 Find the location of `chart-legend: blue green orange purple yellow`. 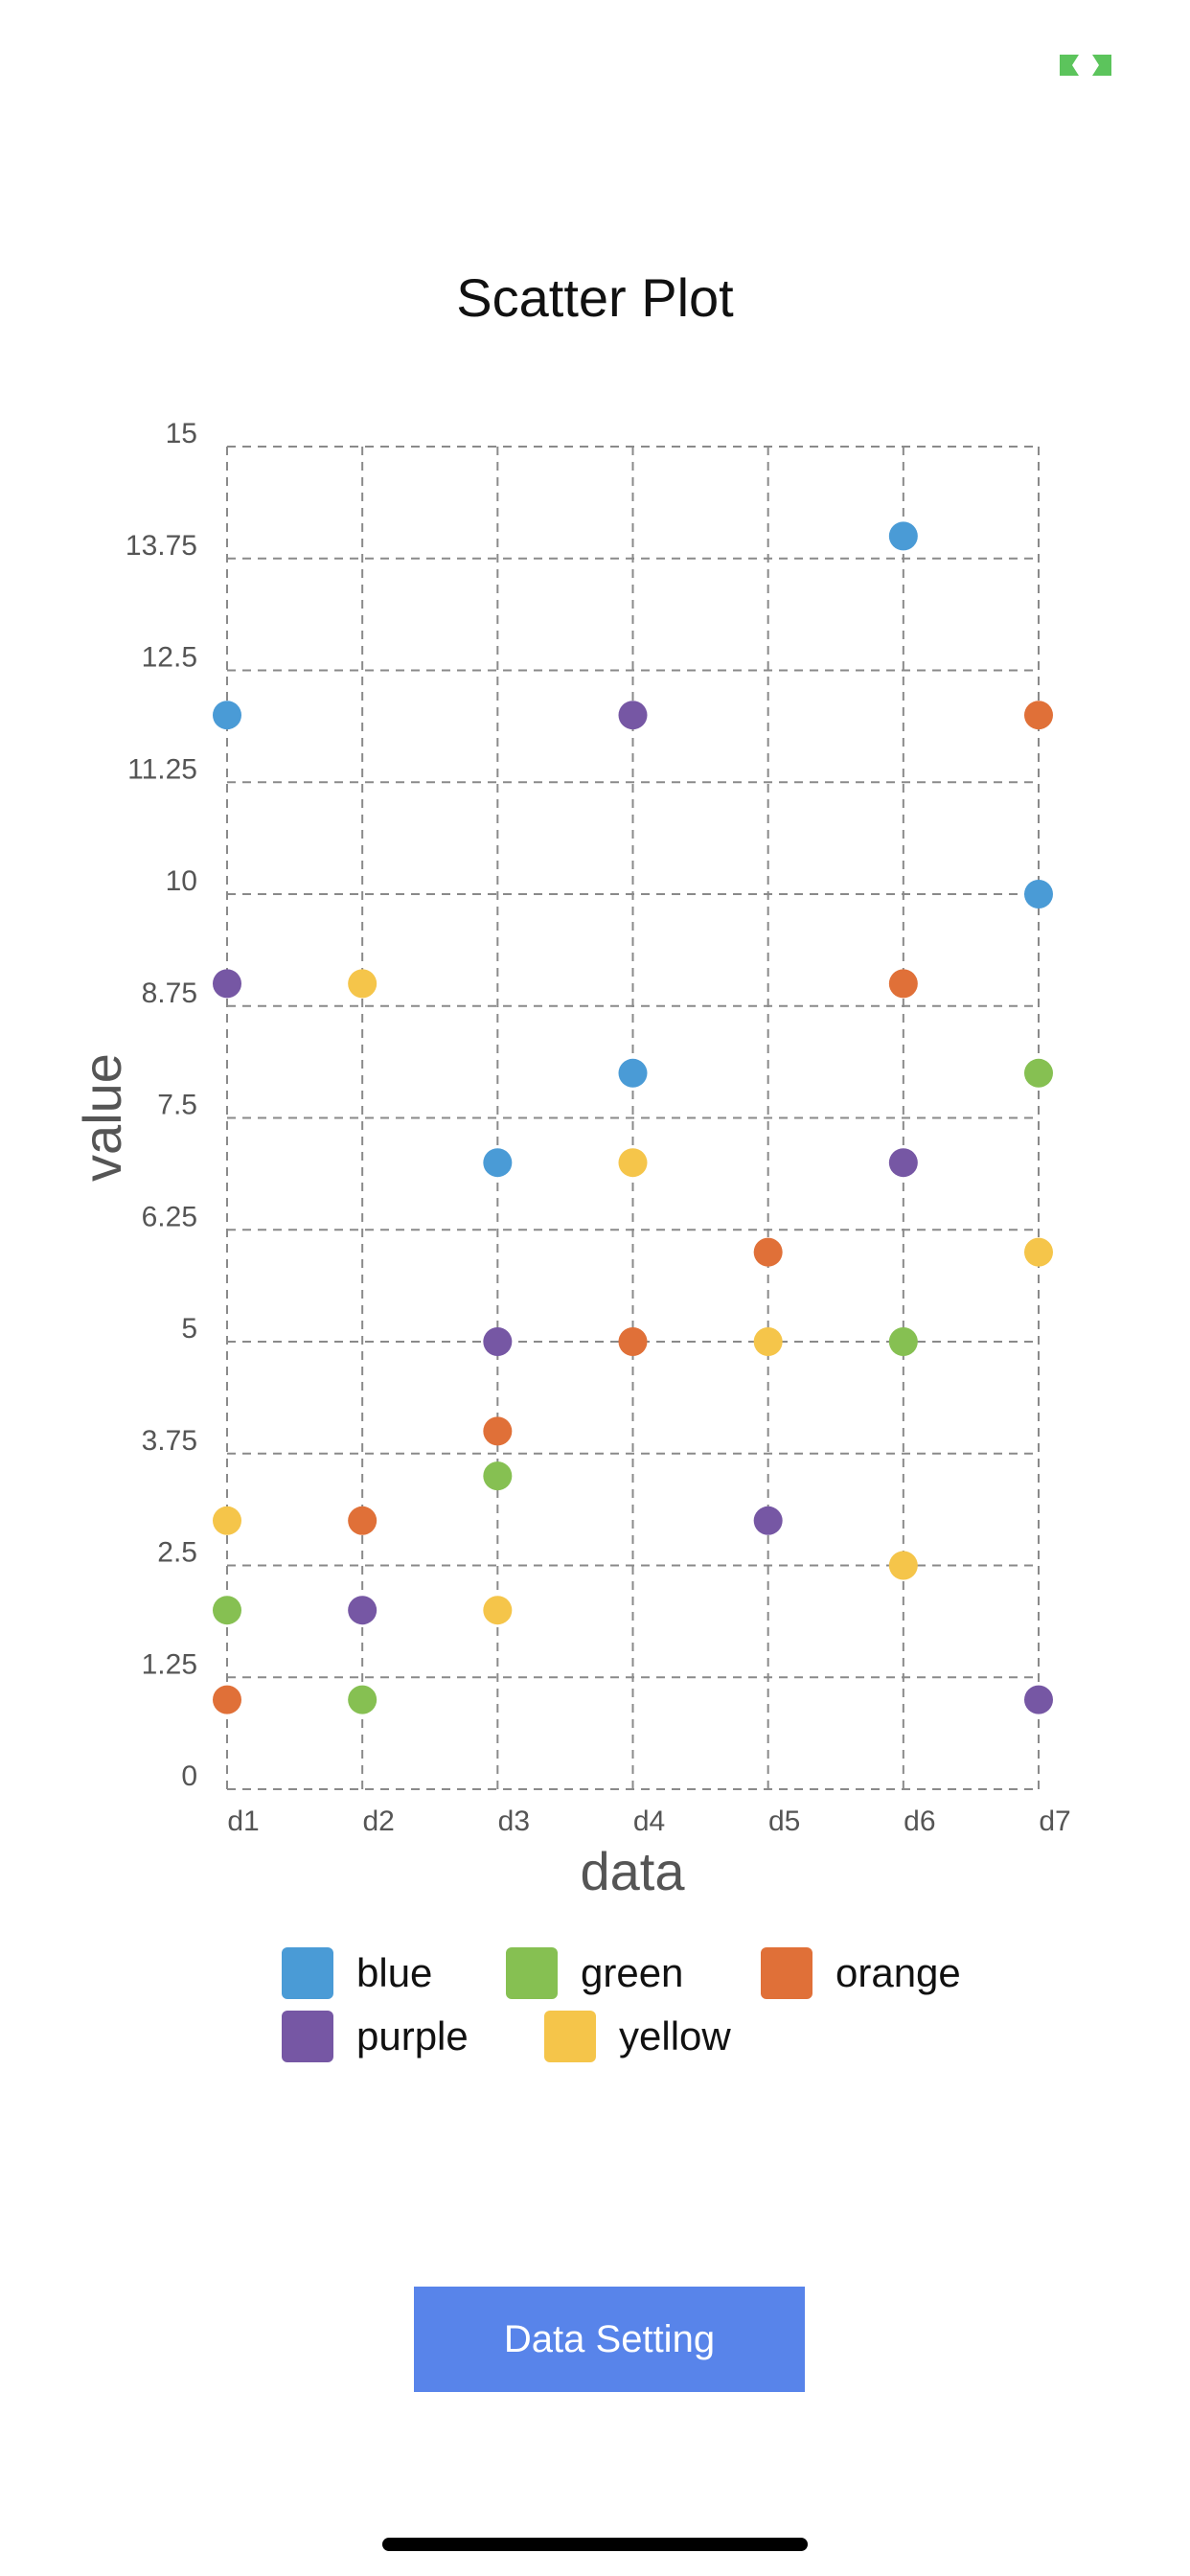

chart-legend: blue green orange purple yellow is located at coordinates (665, 2019).